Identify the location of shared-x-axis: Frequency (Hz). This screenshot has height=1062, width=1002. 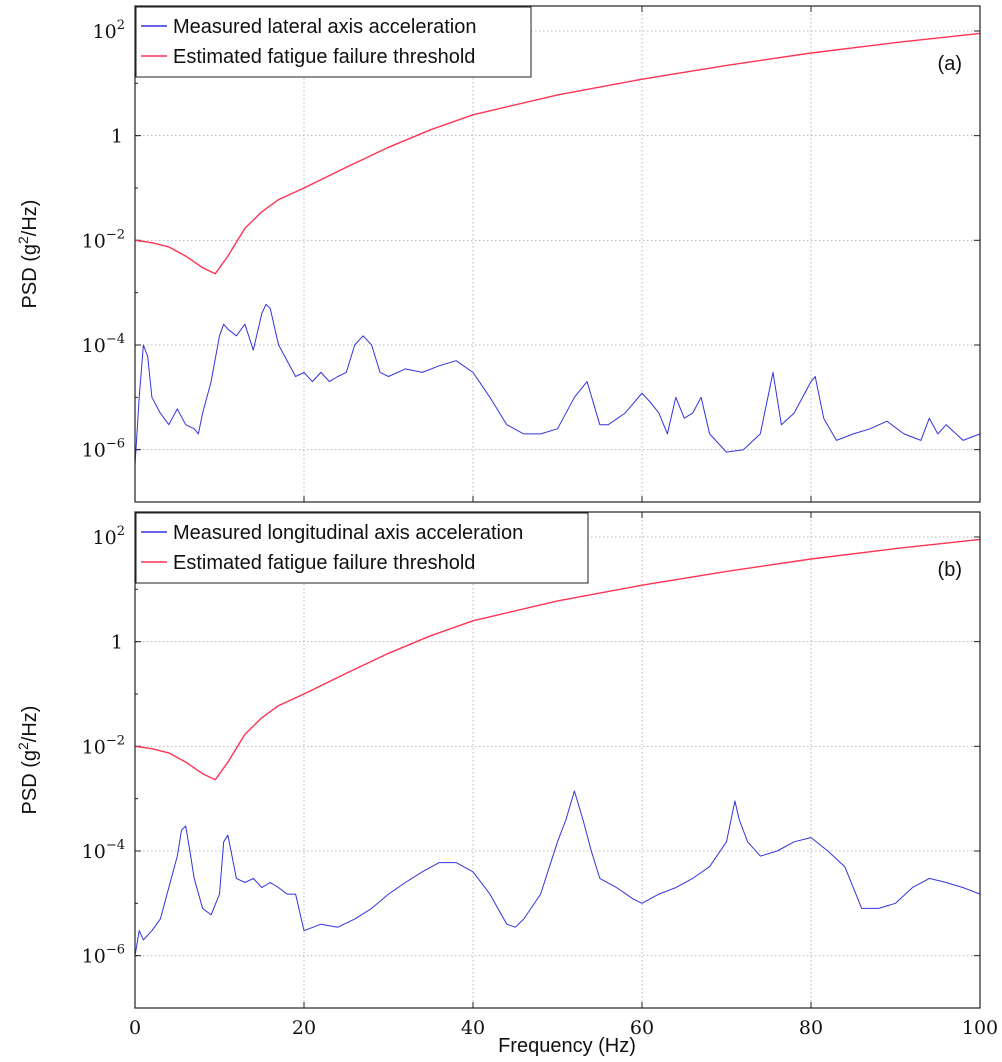
(567, 1046).